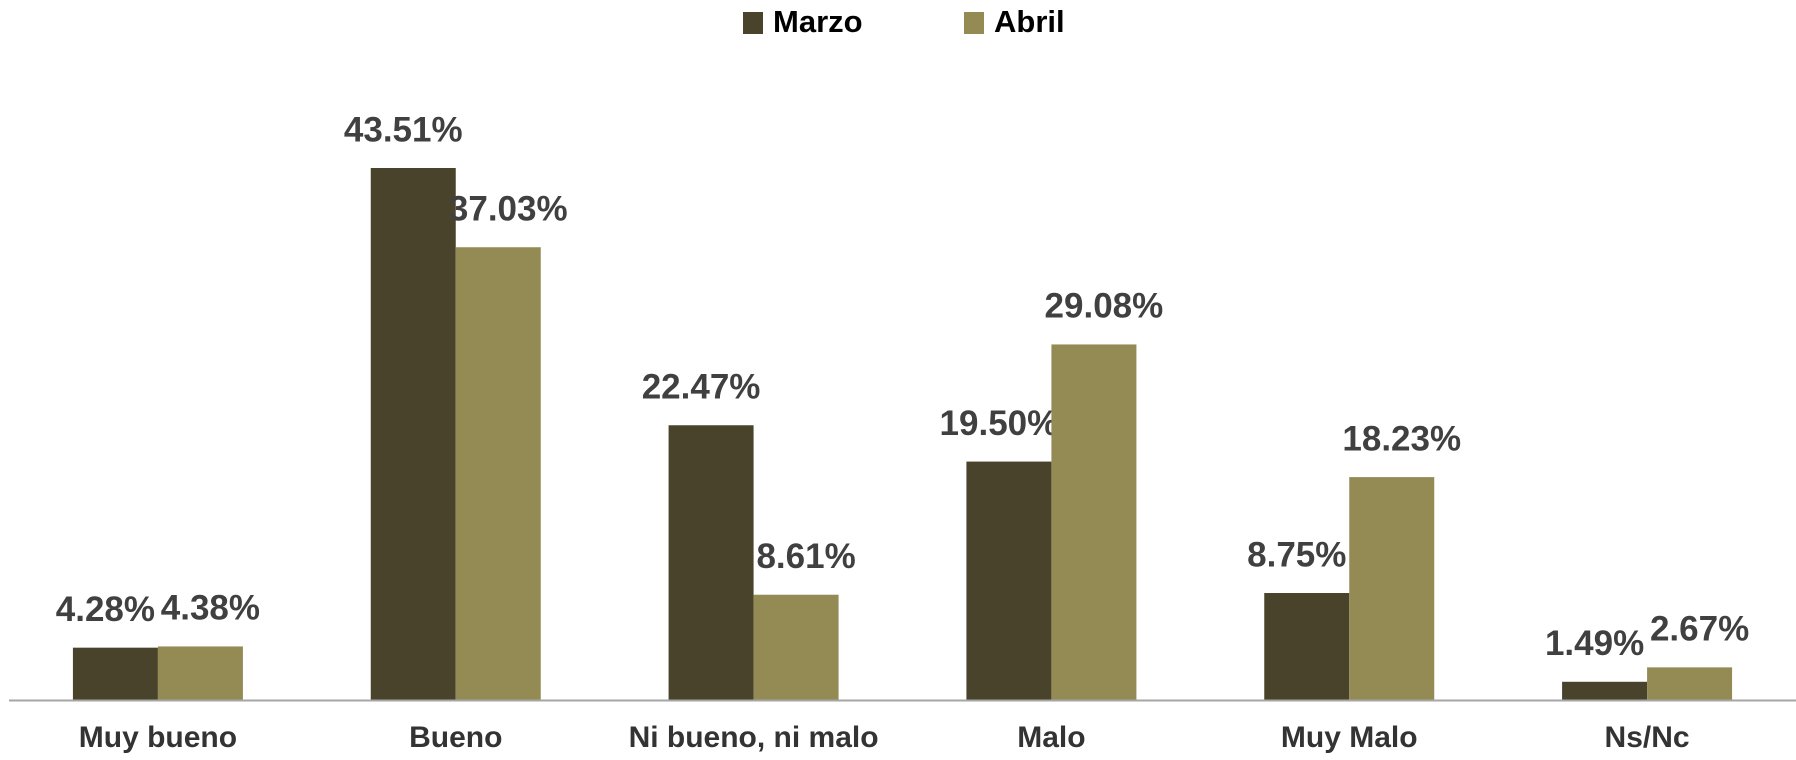 The width and height of the screenshot is (1796, 760). Describe the element at coordinates (805, 556) in the screenshot. I see `data-label: 8.61%` at that location.